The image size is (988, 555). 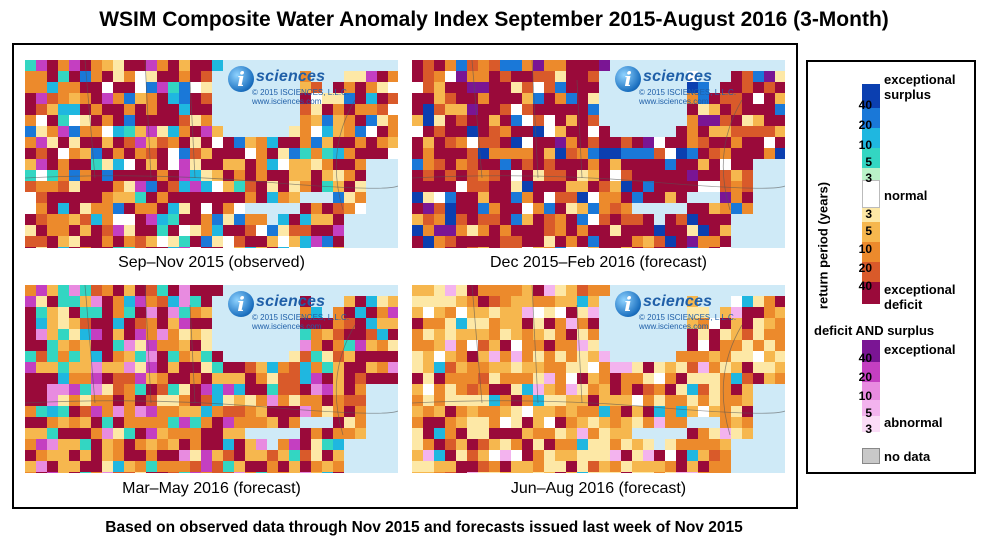 I want to click on panel-caption: Jun–Aug 2016 (forecast), so click(x=598, y=488).